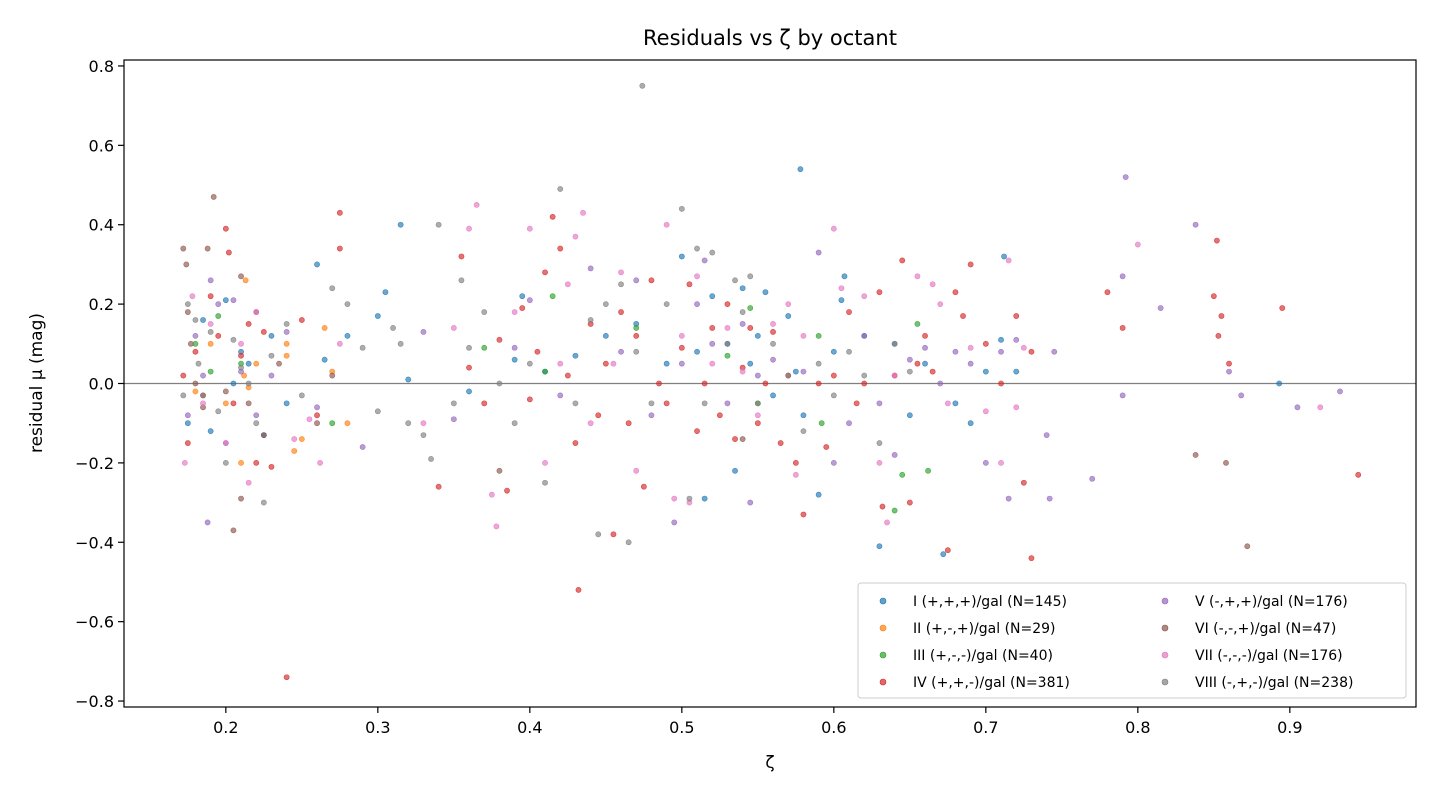 The height and width of the screenshot is (800, 1440). Describe the element at coordinates (1271, 602) in the screenshot. I see `legend-label: V (-,+,+)/gal (N=176)` at that location.